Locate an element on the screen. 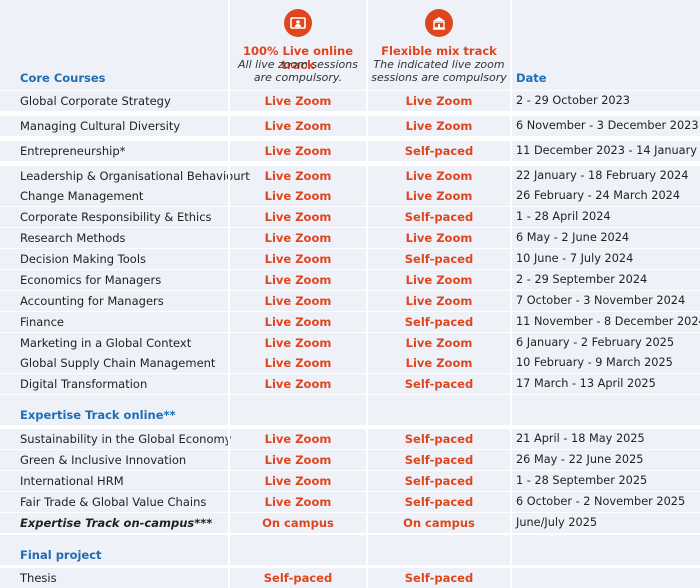 The height and width of the screenshot is (588, 700). course-name: Research Methods is located at coordinates (73, 238).